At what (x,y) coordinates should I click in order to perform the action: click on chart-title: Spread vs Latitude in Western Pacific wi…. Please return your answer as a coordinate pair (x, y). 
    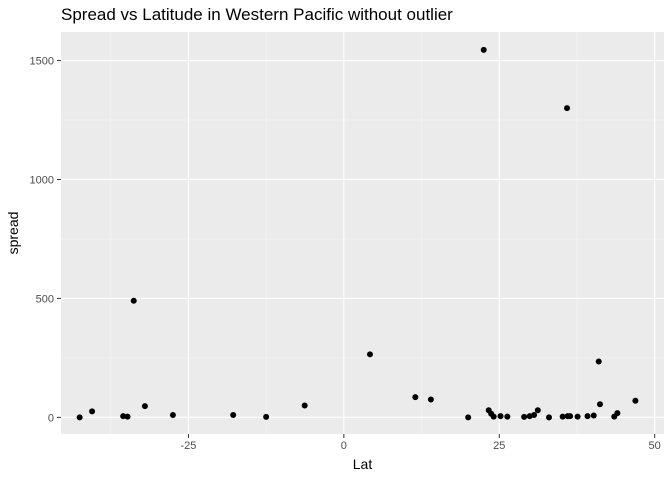
    Looking at the image, I should click on (257, 14).